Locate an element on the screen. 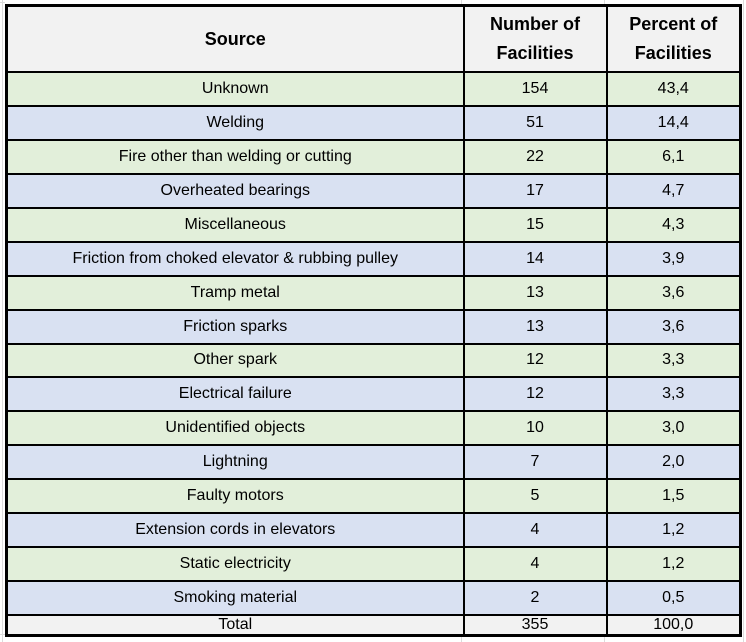 The image size is (746, 642). percent-cell: 6,1 is located at coordinates (673, 156).